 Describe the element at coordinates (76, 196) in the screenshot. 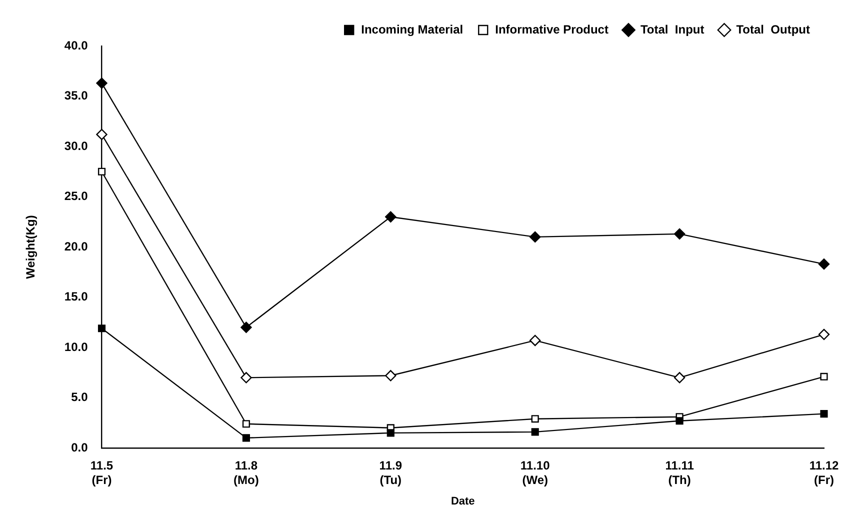

I see `y-tick-label: 25.0` at that location.